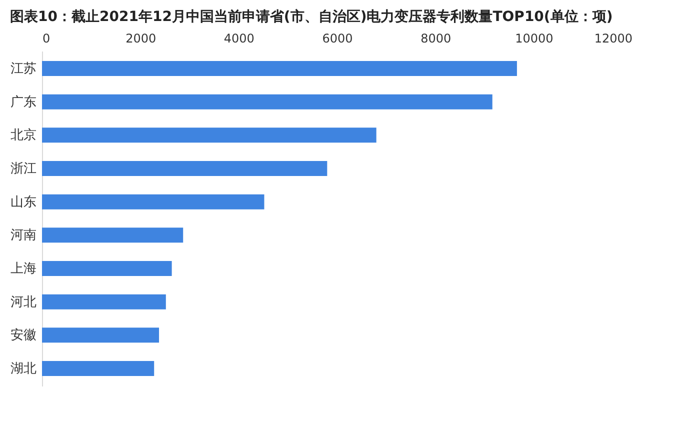 Image resolution: width=700 pixels, height=443 pixels. What do you see at coordinates (23, 136) in the screenshot?
I see `y-tick-label: 北京` at bounding box center [23, 136].